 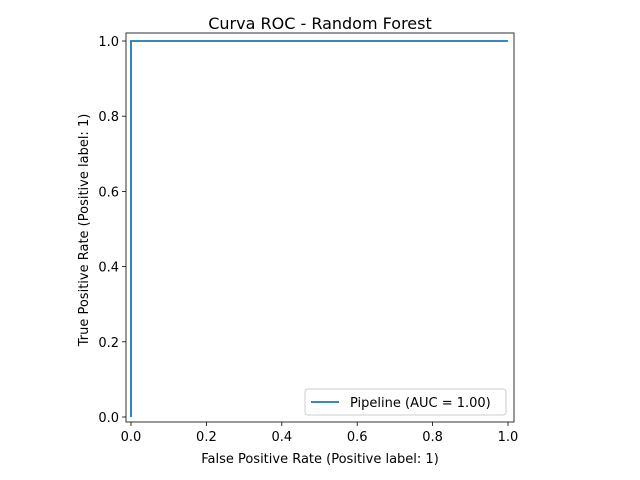 What do you see at coordinates (320, 23) in the screenshot?
I see `chart-title: Curva ROC - Random Forest` at bounding box center [320, 23].